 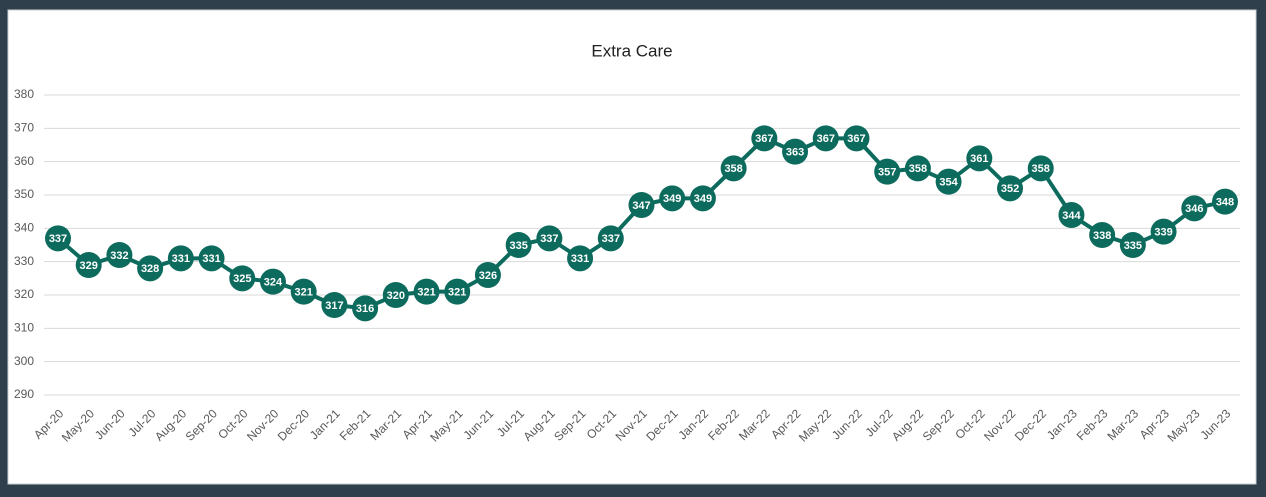 I want to click on data-label: 324, so click(x=273, y=283).